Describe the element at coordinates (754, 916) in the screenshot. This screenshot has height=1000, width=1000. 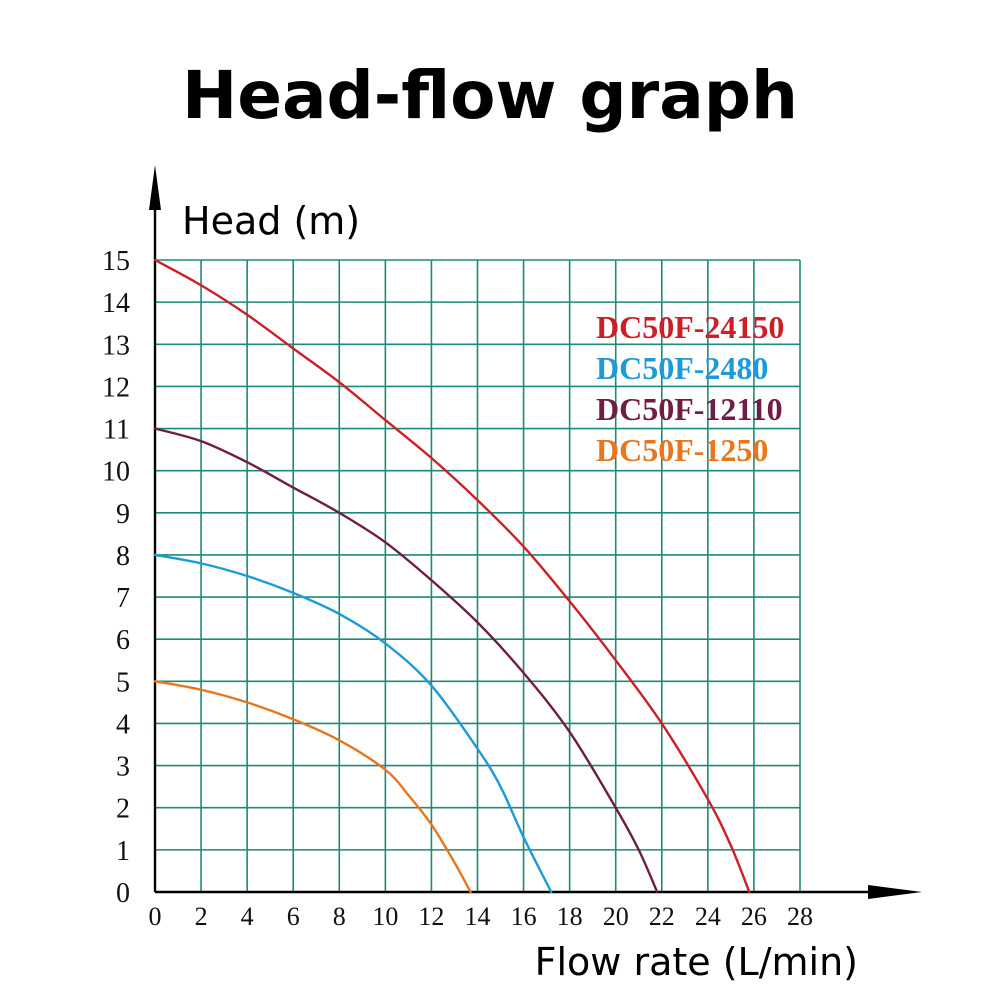
I see `x-tick-label: 26` at that location.